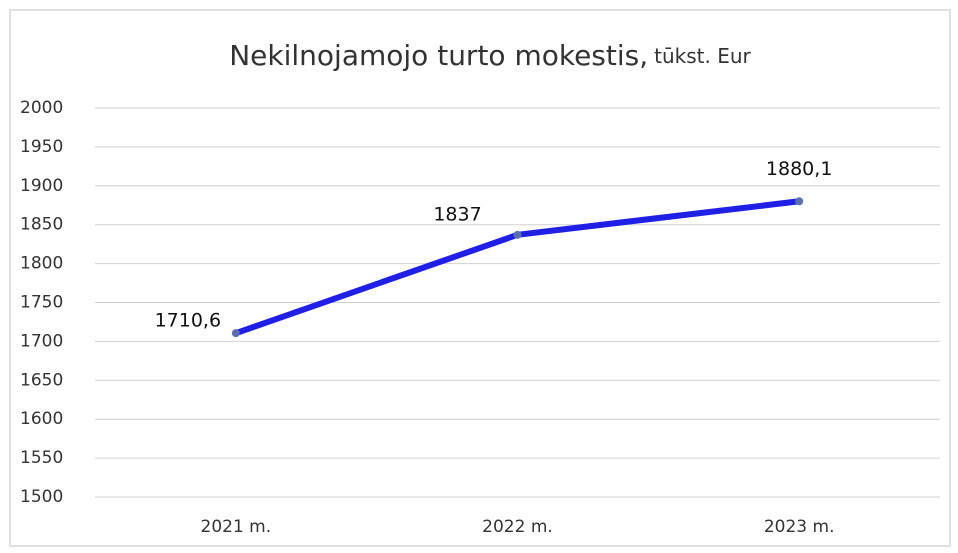 The image size is (958, 553). I want to click on chart-subtitle: tūkst. Eur, so click(702, 56).